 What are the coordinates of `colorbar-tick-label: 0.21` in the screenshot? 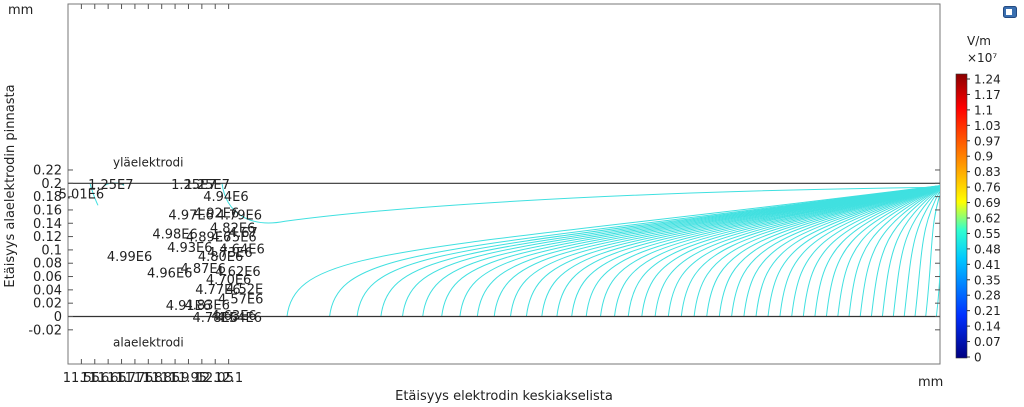 It's located at (987, 311).